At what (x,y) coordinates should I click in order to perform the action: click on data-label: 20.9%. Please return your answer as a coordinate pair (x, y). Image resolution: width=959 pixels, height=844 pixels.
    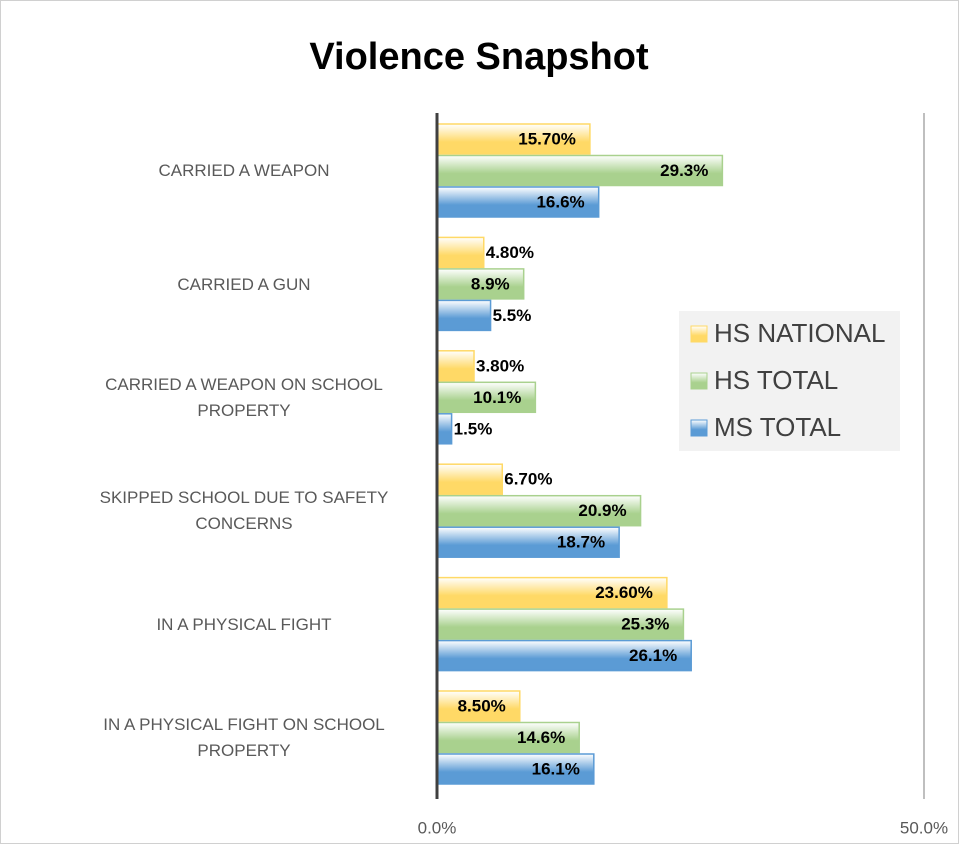
    Looking at the image, I should click on (602, 510).